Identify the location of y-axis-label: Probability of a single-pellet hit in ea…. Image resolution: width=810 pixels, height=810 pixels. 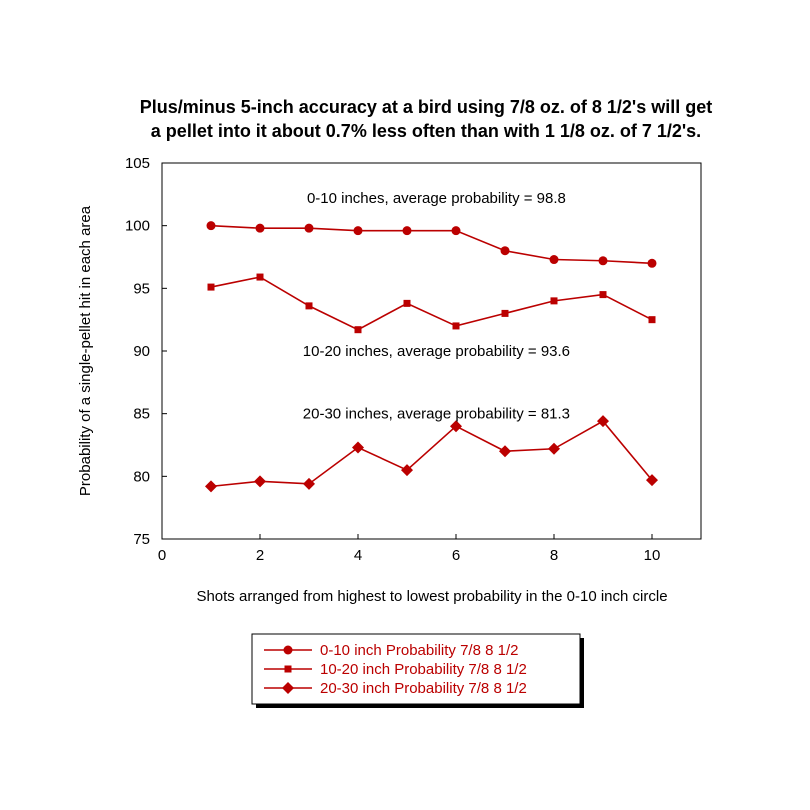
(85, 350).